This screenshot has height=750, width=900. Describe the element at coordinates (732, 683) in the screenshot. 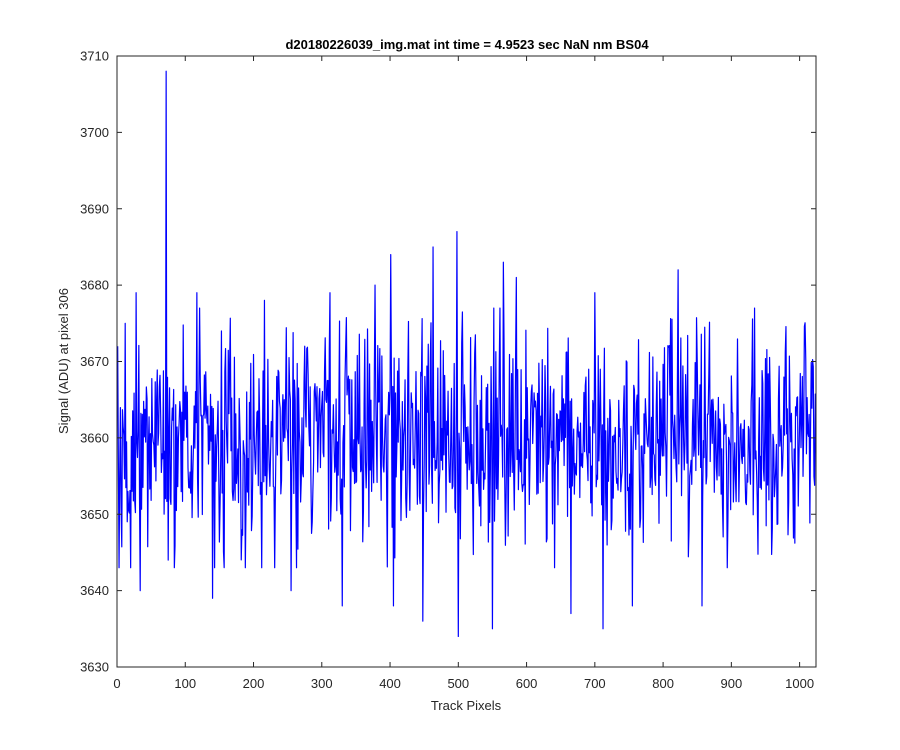

I see `x-tick-label: 900` at that location.